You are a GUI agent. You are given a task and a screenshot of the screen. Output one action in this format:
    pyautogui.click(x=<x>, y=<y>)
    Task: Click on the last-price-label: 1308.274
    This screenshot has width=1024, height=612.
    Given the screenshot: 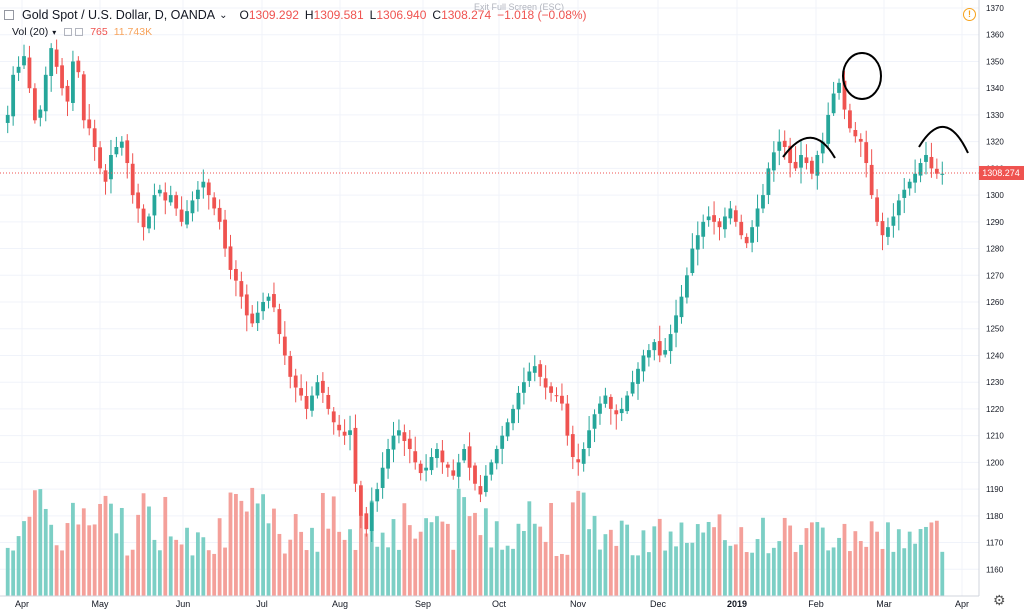 What is the action you would take?
    pyautogui.click(x=1001, y=172)
    